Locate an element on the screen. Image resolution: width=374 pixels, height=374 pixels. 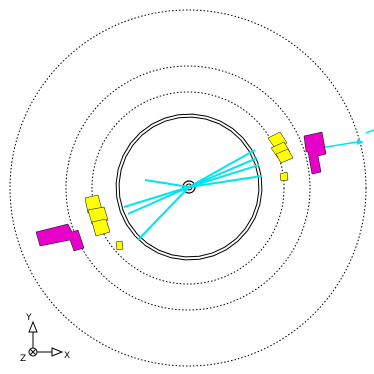
muon-track is located at coordinates (346, 139).